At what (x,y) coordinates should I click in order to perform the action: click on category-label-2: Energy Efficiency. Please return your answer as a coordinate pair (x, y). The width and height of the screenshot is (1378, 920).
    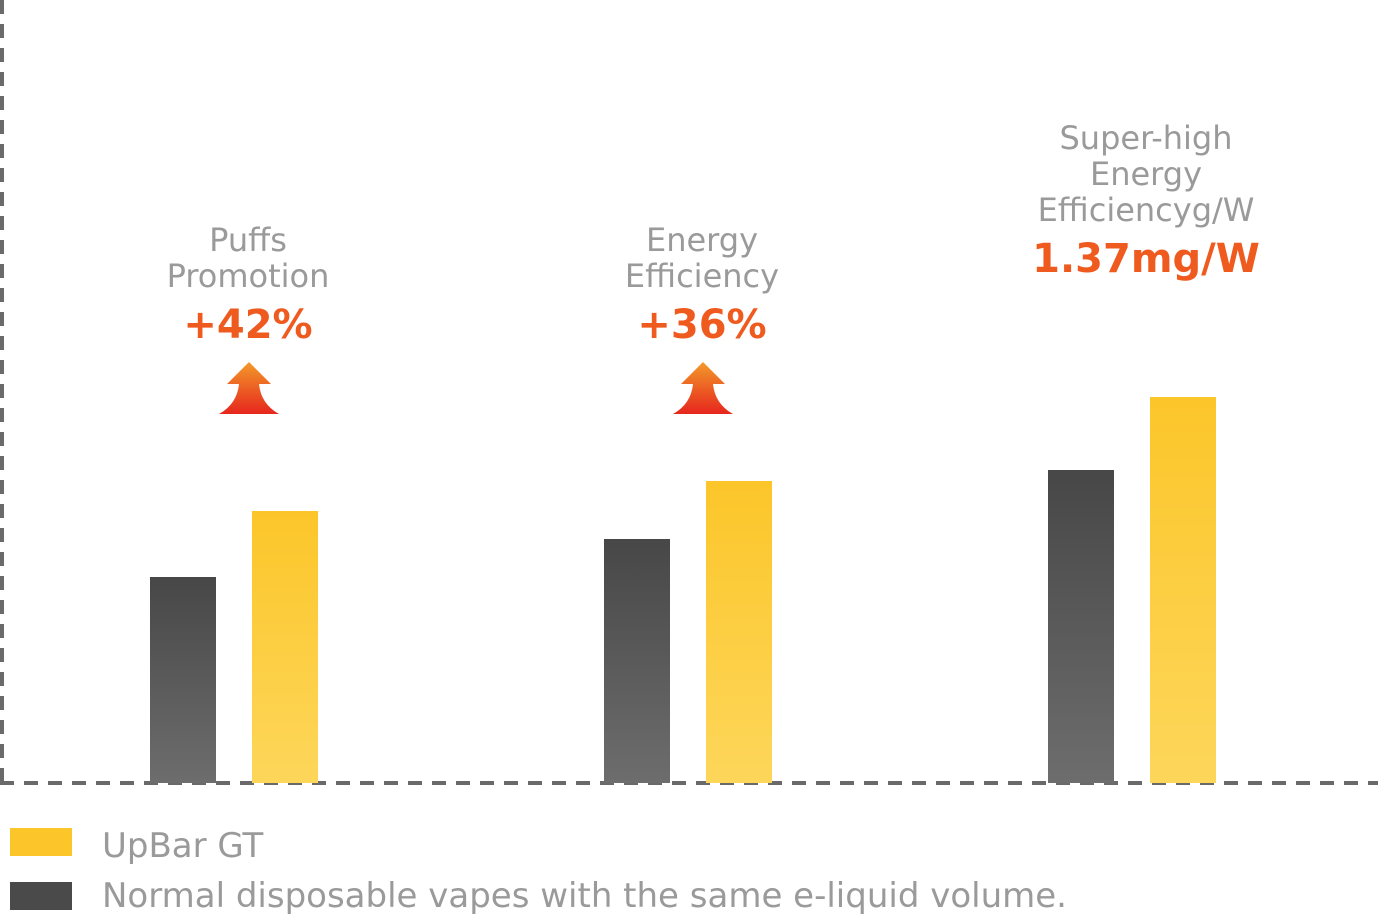
    Looking at the image, I should click on (702, 258).